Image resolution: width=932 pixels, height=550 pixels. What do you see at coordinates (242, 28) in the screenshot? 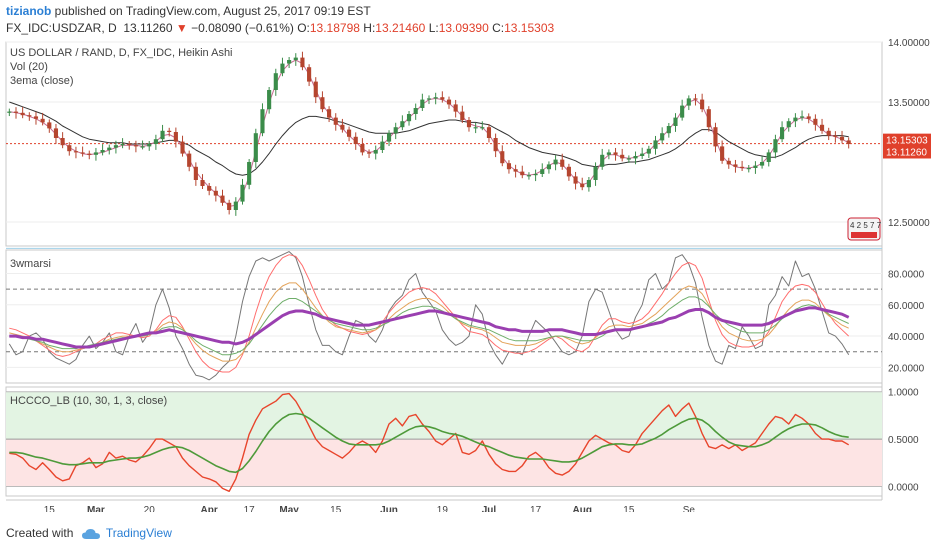
I see `price-change: −0.08090 (−0.61%)` at bounding box center [242, 28].